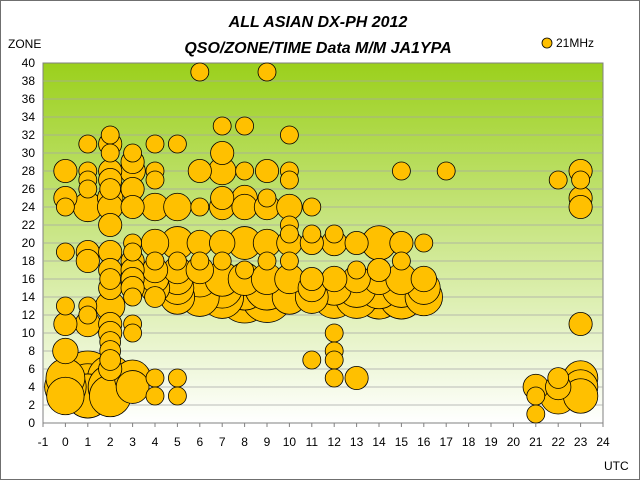 The height and width of the screenshot is (480, 640). What do you see at coordinates (29, 279) in the screenshot?
I see `y-tick-label: 16` at bounding box center [29, 279].